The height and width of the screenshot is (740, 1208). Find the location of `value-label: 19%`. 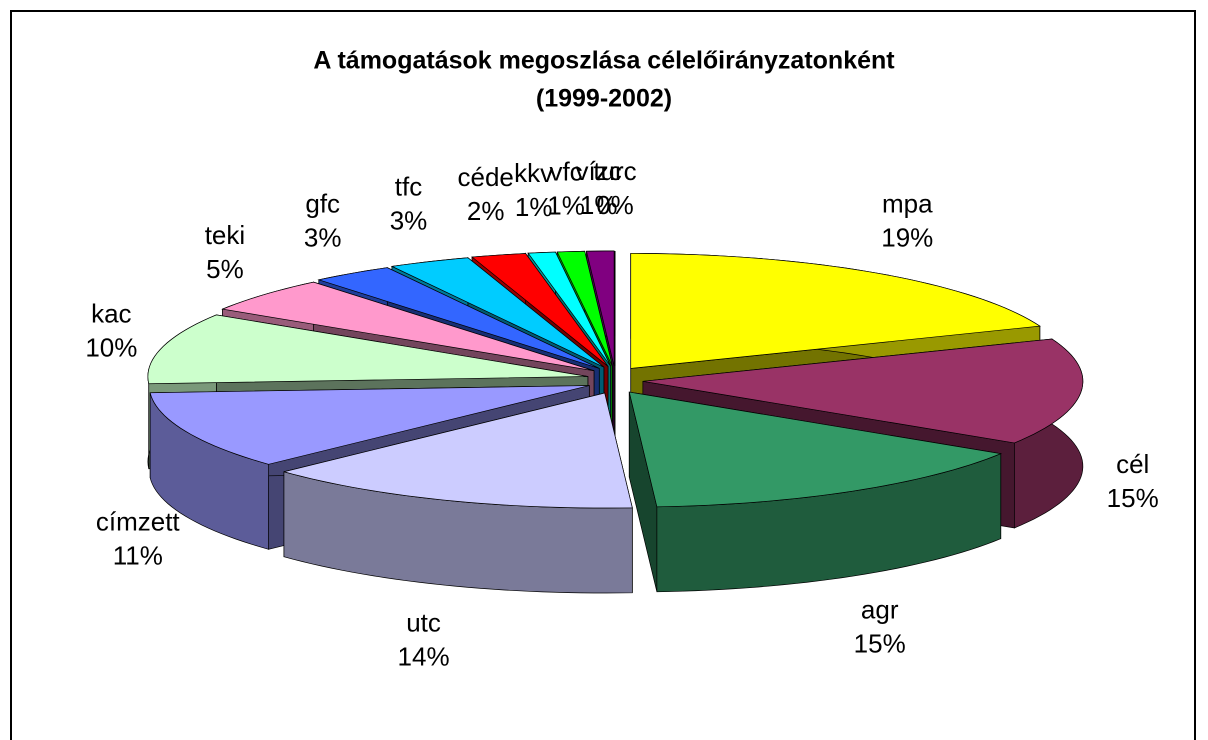

value-label: 19% is located at coordinates (907, 238).